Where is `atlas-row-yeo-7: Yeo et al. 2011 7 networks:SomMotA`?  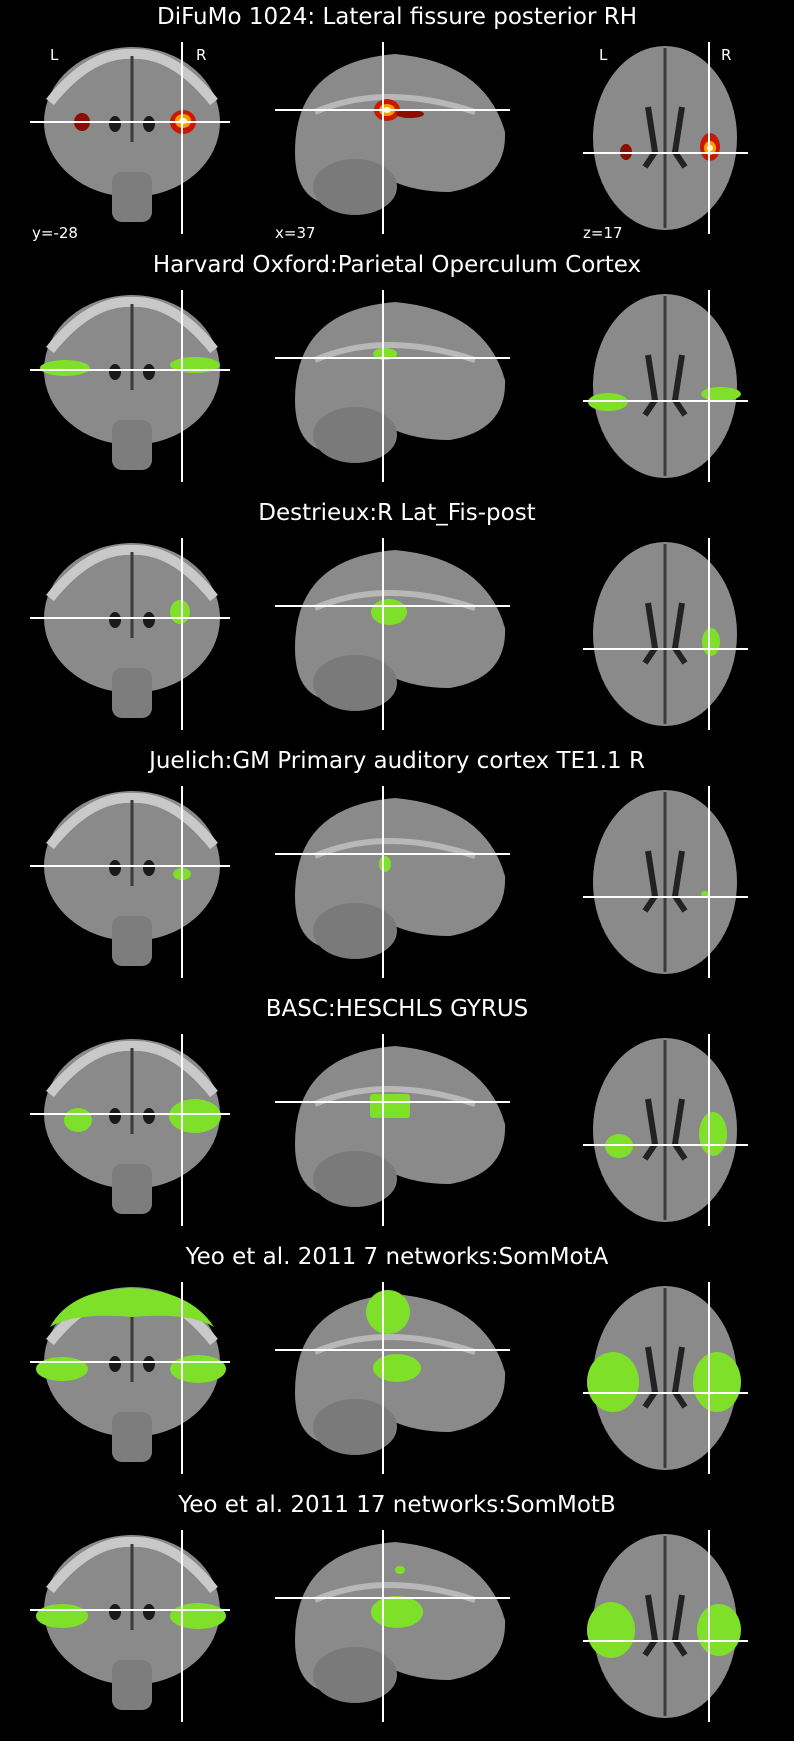
atlas-row-yeo-7: Yeo et al. 2011 7 networks:SomMotA is located at coordinates (397, 1364).